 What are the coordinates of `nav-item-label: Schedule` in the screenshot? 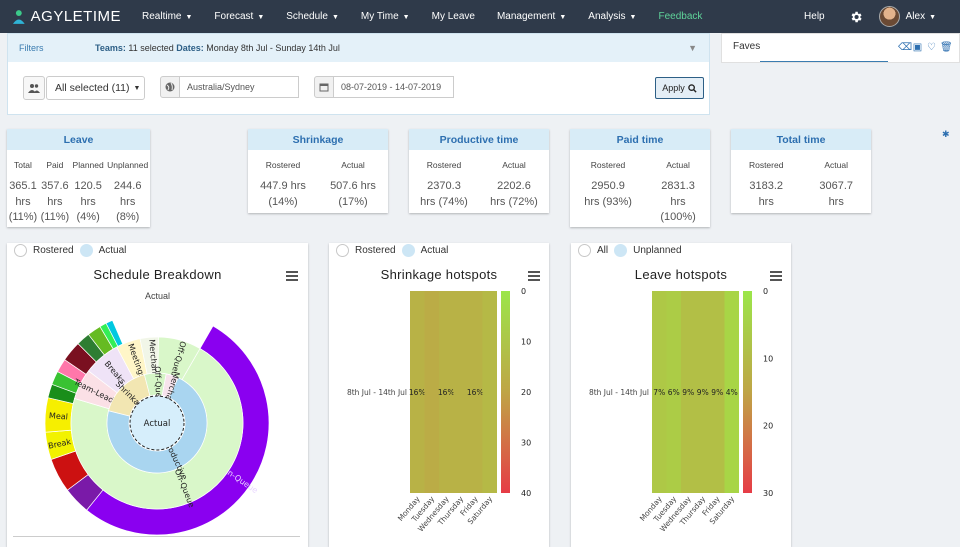 It's located at (307, 16).